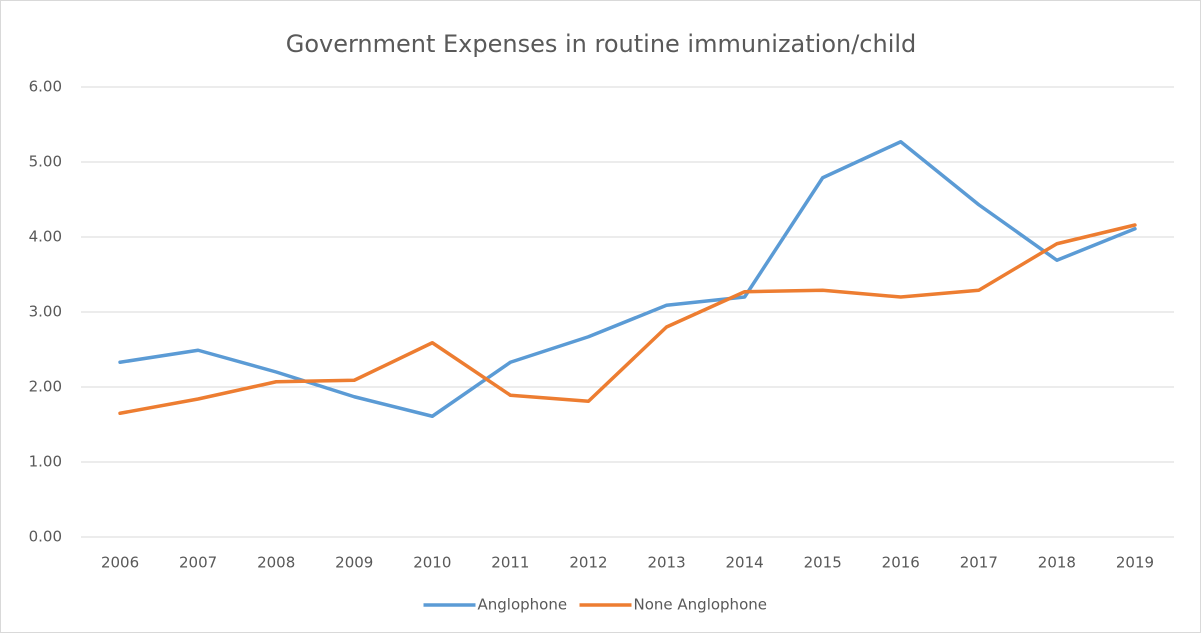 This screenshot has height=634, width=1202. I want to click on x-tick-label: 2007, so click(198, 563).